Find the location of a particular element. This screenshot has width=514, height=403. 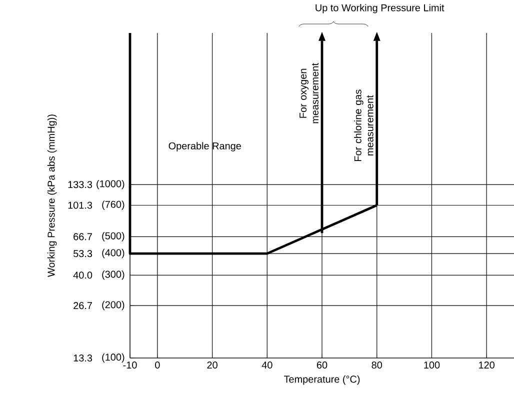

y-tick-label: 53.3 is located at coordinates (83, 254).